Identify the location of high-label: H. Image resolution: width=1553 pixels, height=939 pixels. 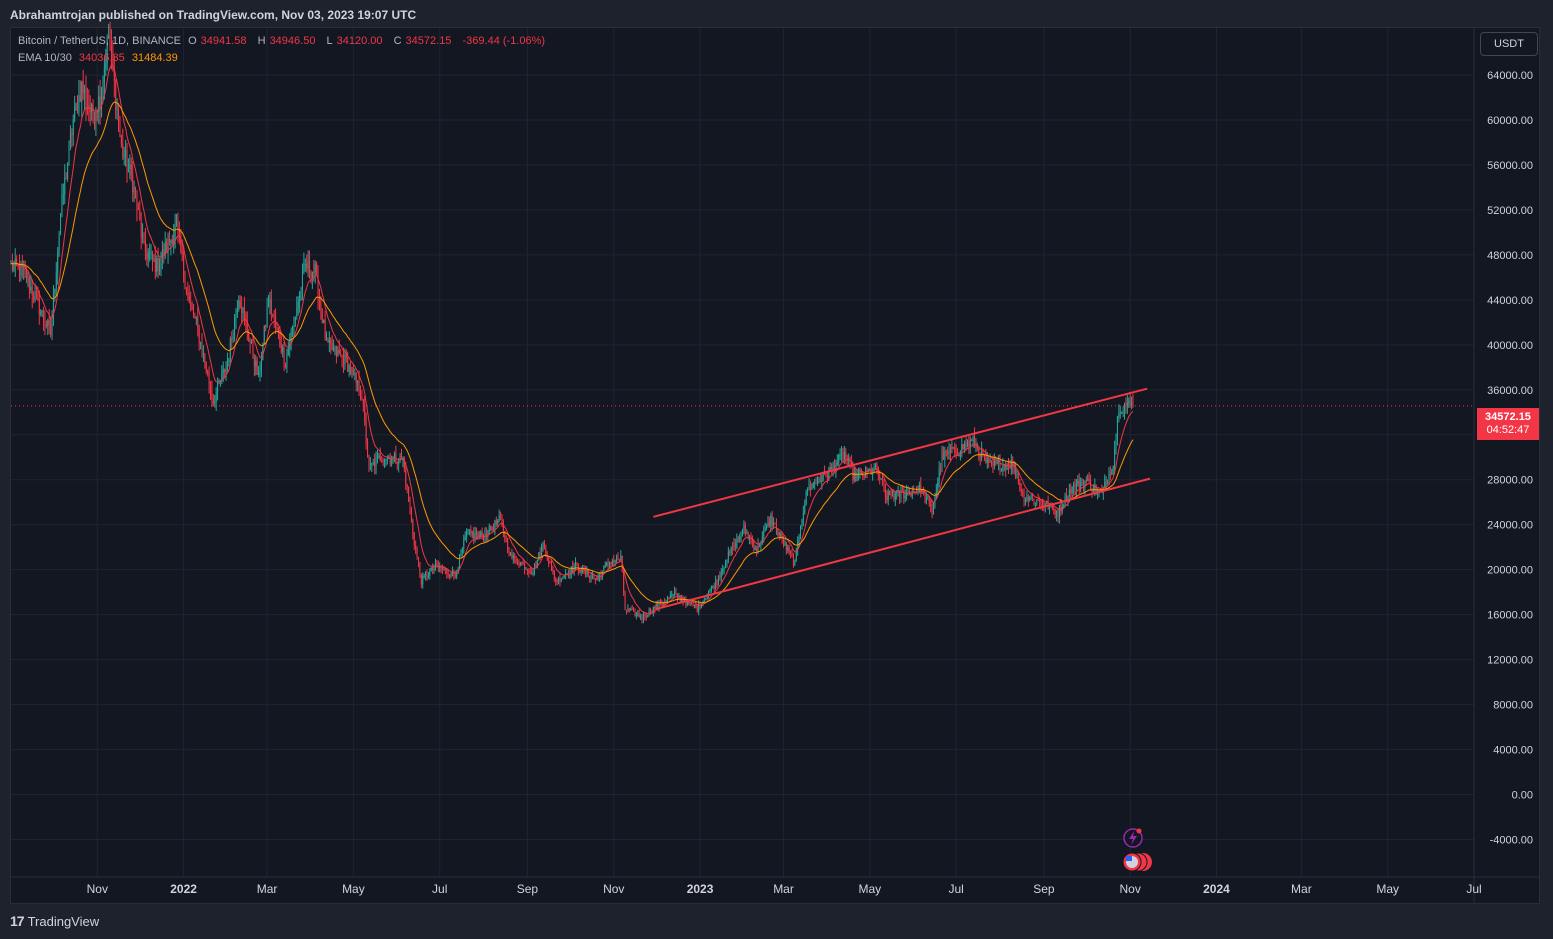
(261, 41).